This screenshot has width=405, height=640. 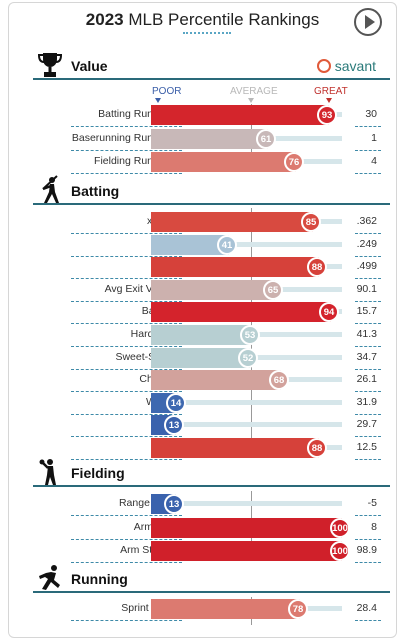 I want to click on percentile-badge: 41, so click(x=227, y=245).